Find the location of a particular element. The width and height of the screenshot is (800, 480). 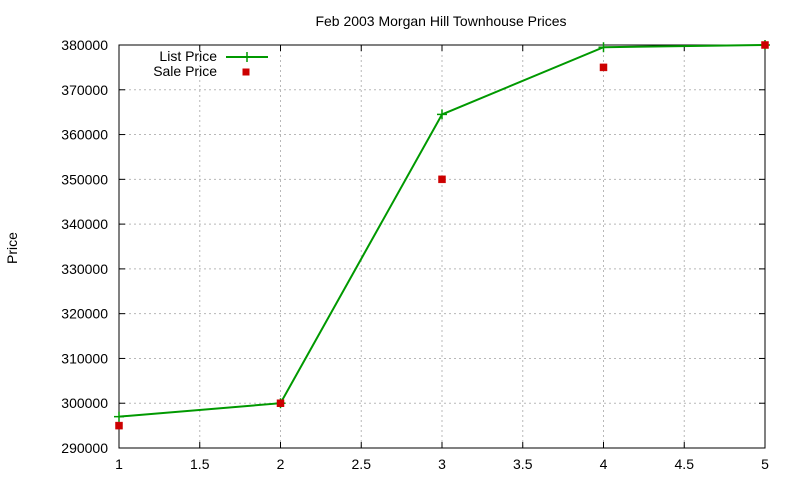

y-tick-label: 320000 is located at coordinates (84, 314).